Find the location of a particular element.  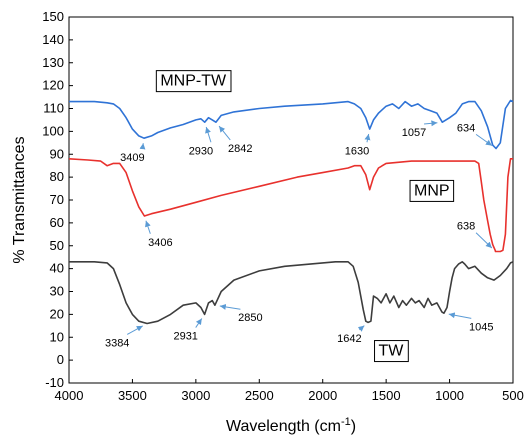

peak-label: 3384 is located at coordinates (117, 343).